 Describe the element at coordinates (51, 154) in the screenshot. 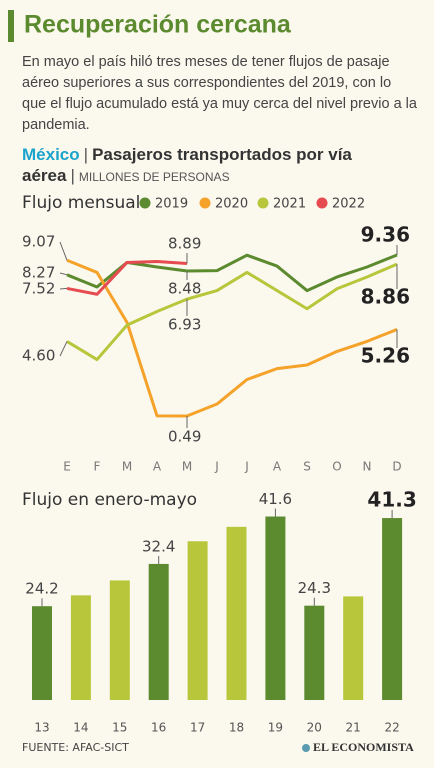

I see `region: México` at that location.